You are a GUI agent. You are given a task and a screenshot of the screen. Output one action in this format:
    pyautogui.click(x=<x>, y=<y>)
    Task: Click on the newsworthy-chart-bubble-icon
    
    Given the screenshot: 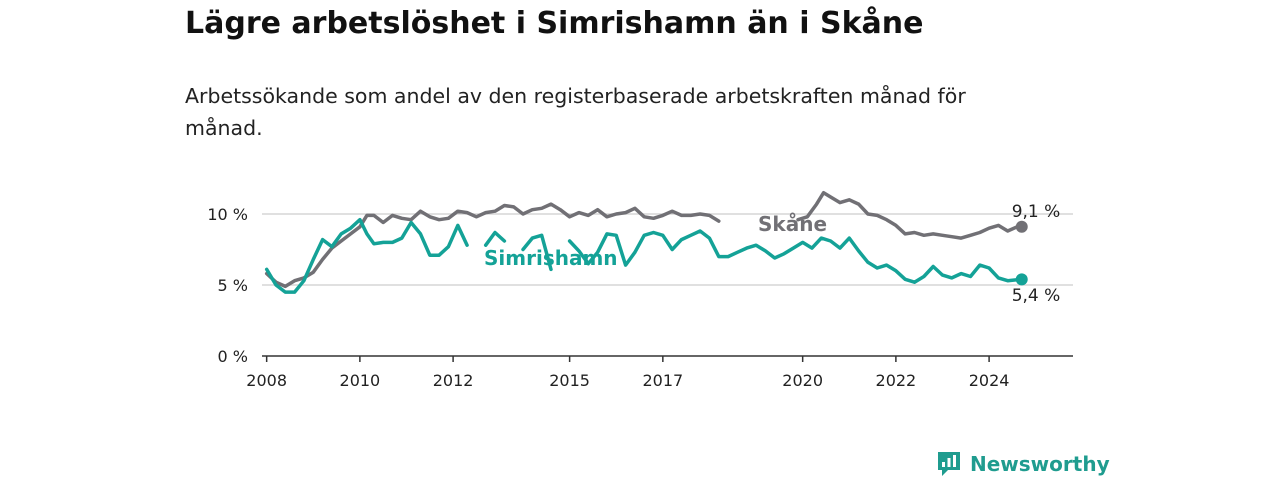 What is the action you would take?
    pyautogui.click(x=949, y=464)
    